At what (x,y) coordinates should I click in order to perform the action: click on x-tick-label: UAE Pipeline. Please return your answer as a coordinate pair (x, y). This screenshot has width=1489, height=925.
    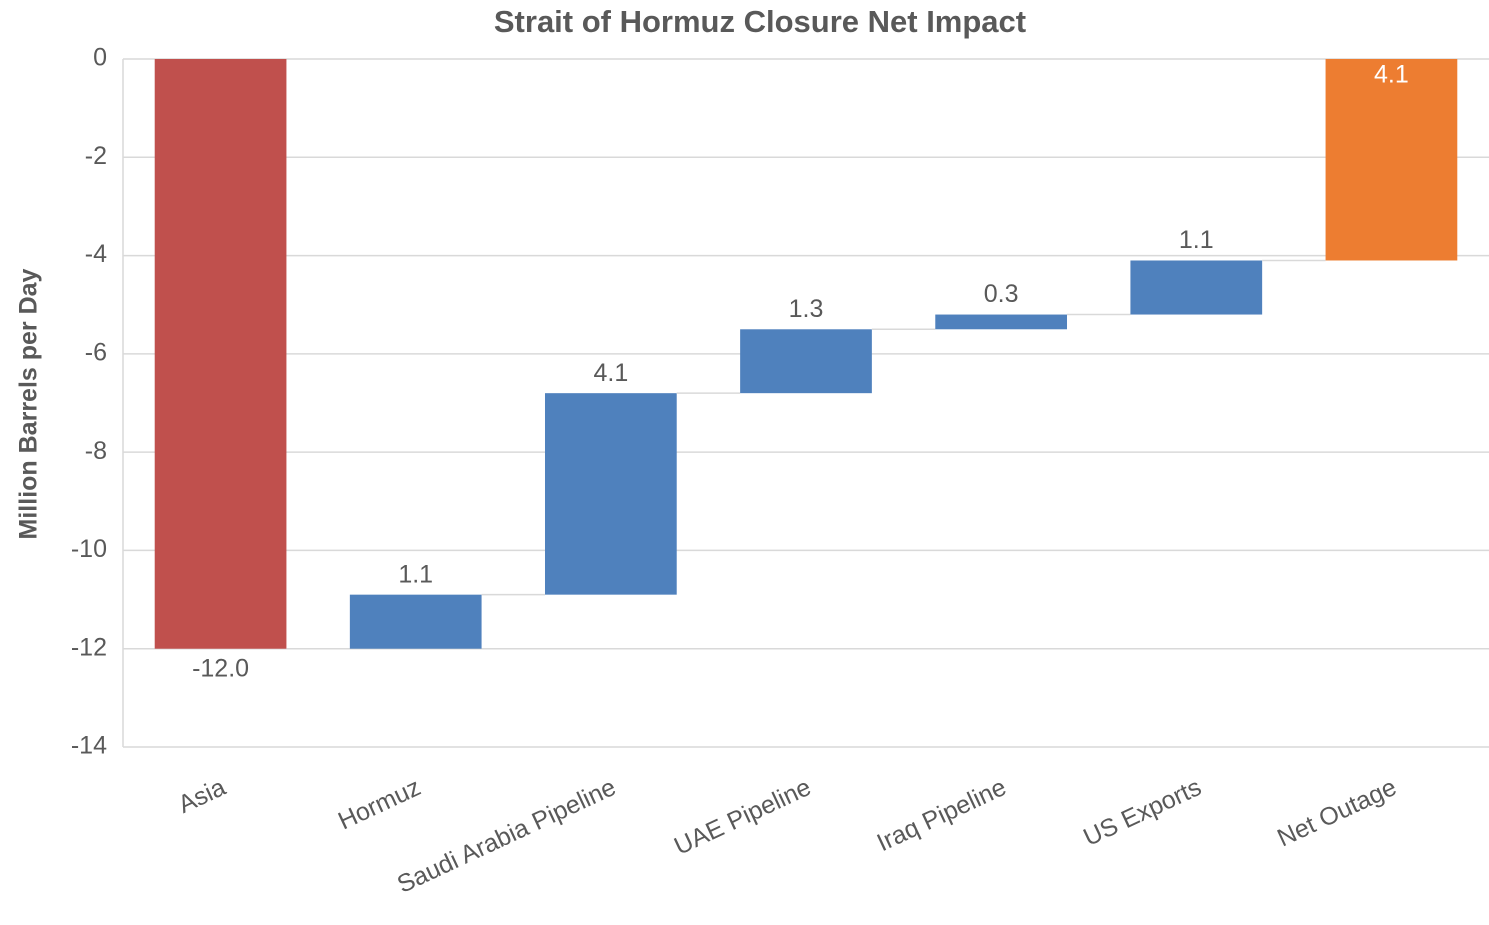
    Looking at the image, I should click on (742, 817).